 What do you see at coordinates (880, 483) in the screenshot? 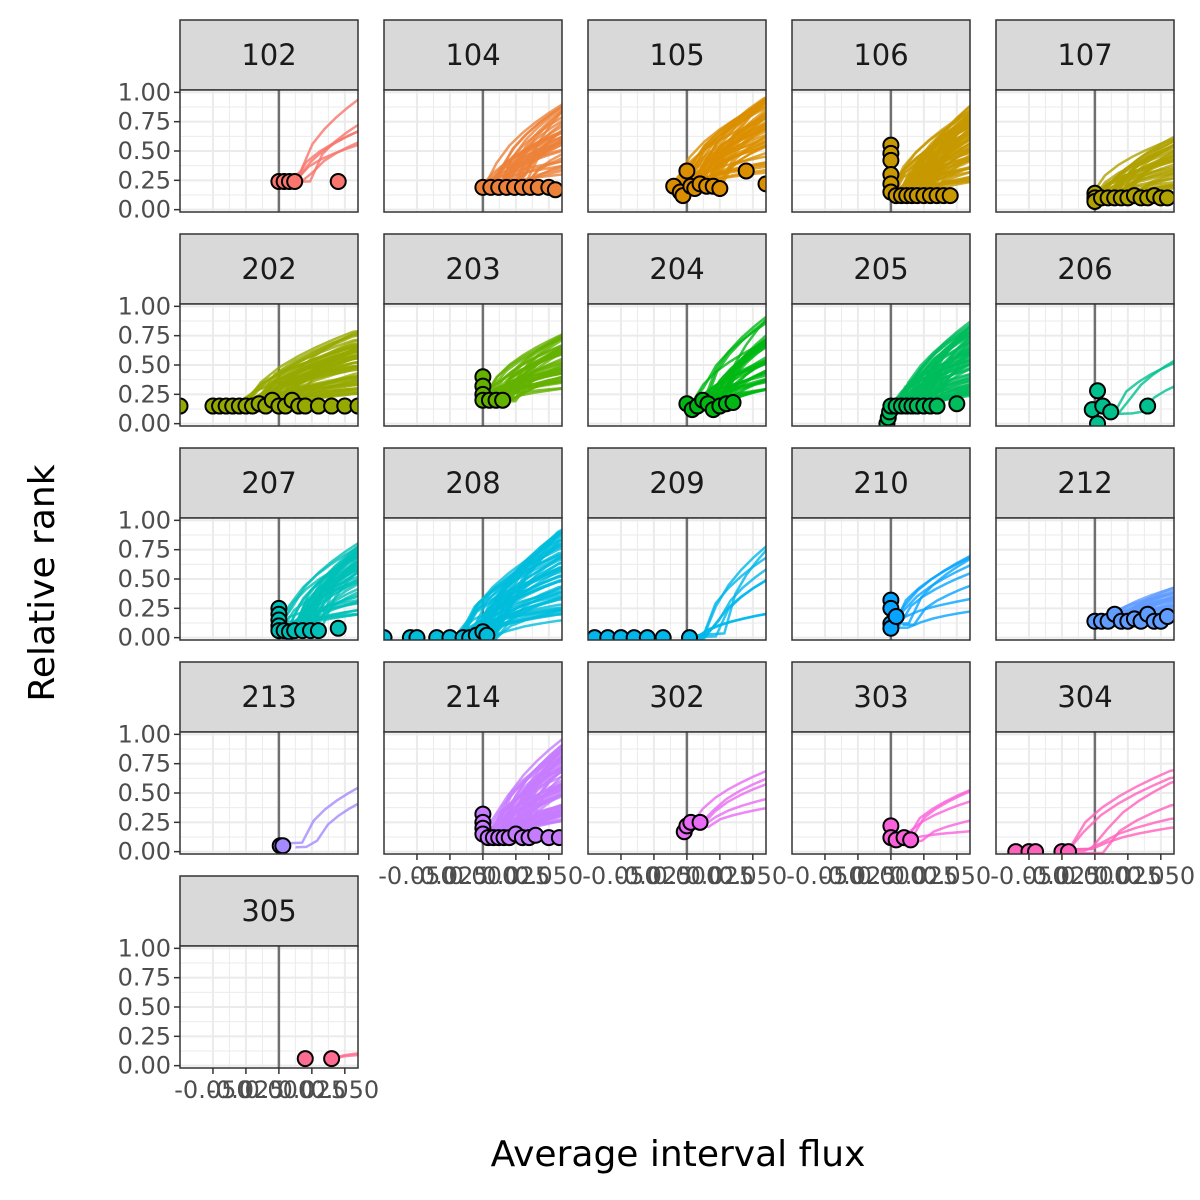
I see `facet-strip-label: 210` at bounding box center [880, 483].